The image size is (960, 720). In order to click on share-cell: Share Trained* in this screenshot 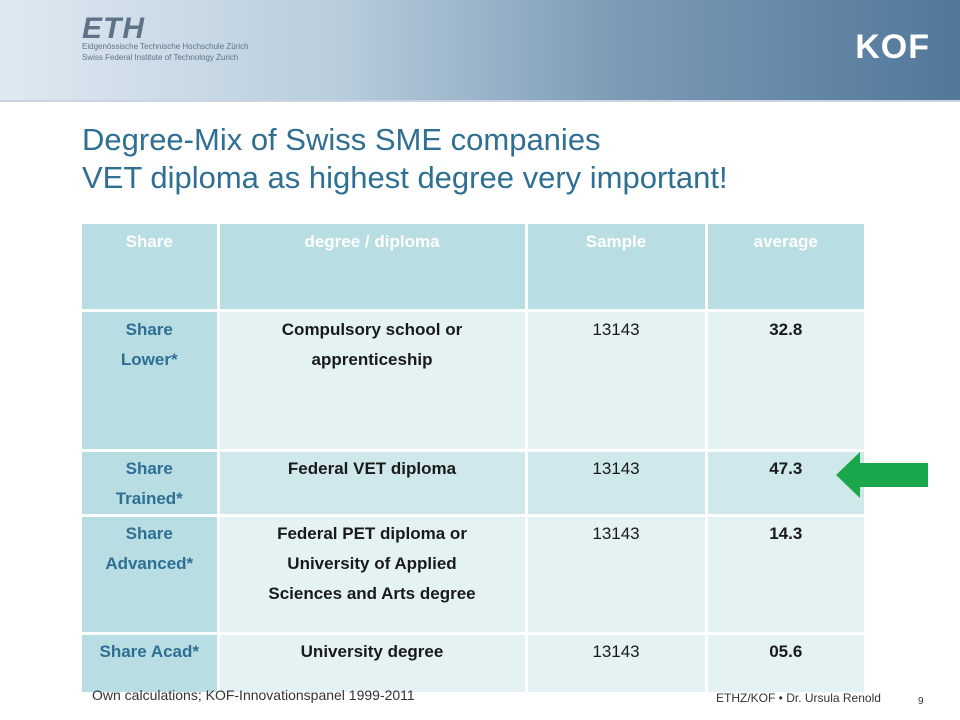, I will do `click(151, 483)`.